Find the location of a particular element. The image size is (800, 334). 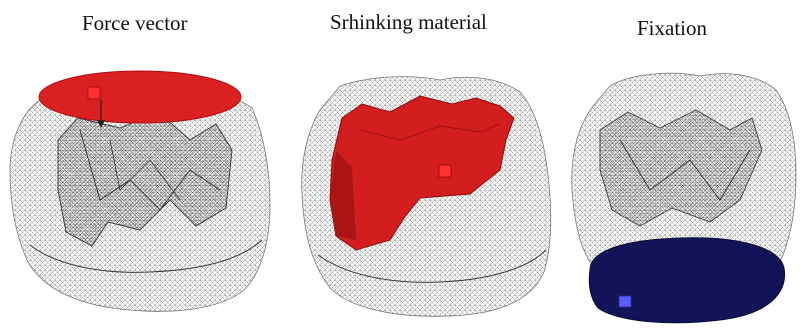

panel-label-fixation: Fixation is located at coordinates (672, 28).